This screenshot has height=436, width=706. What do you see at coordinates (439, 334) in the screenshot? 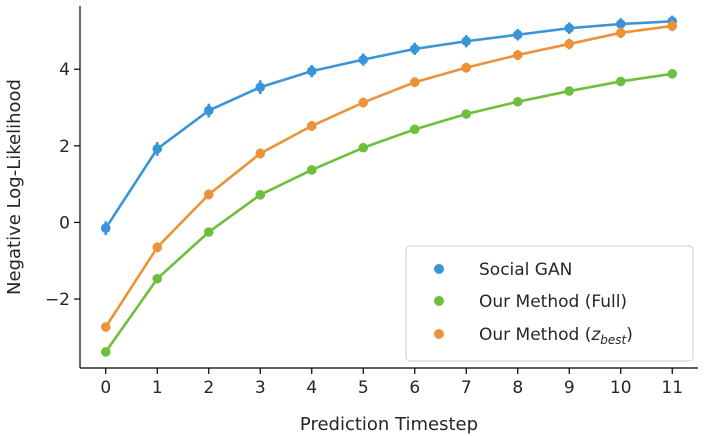
I see `legend-marker-our-method-zbest` at bounding box center [439, 334].